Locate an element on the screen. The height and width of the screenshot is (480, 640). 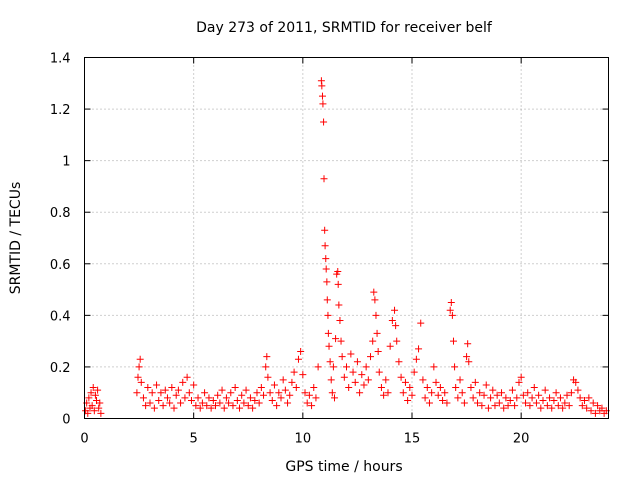
x-tick-label: 20 is located at coordinates (521, 439).